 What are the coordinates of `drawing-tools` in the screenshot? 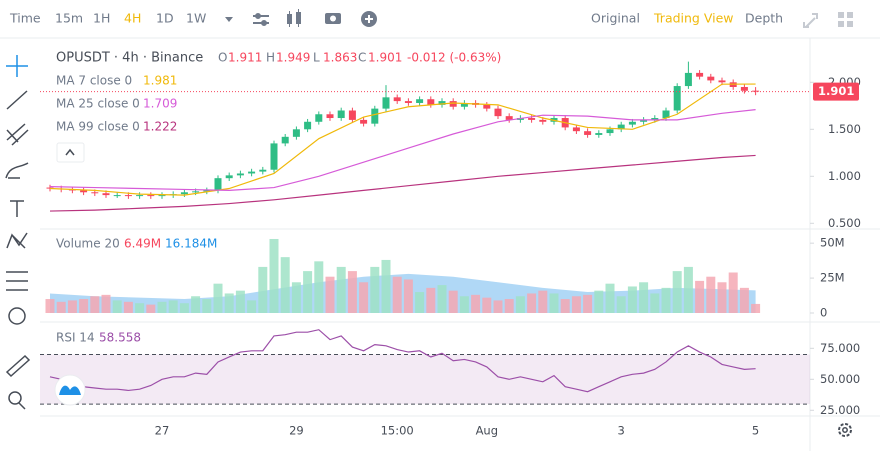 It's located at (18, 232).